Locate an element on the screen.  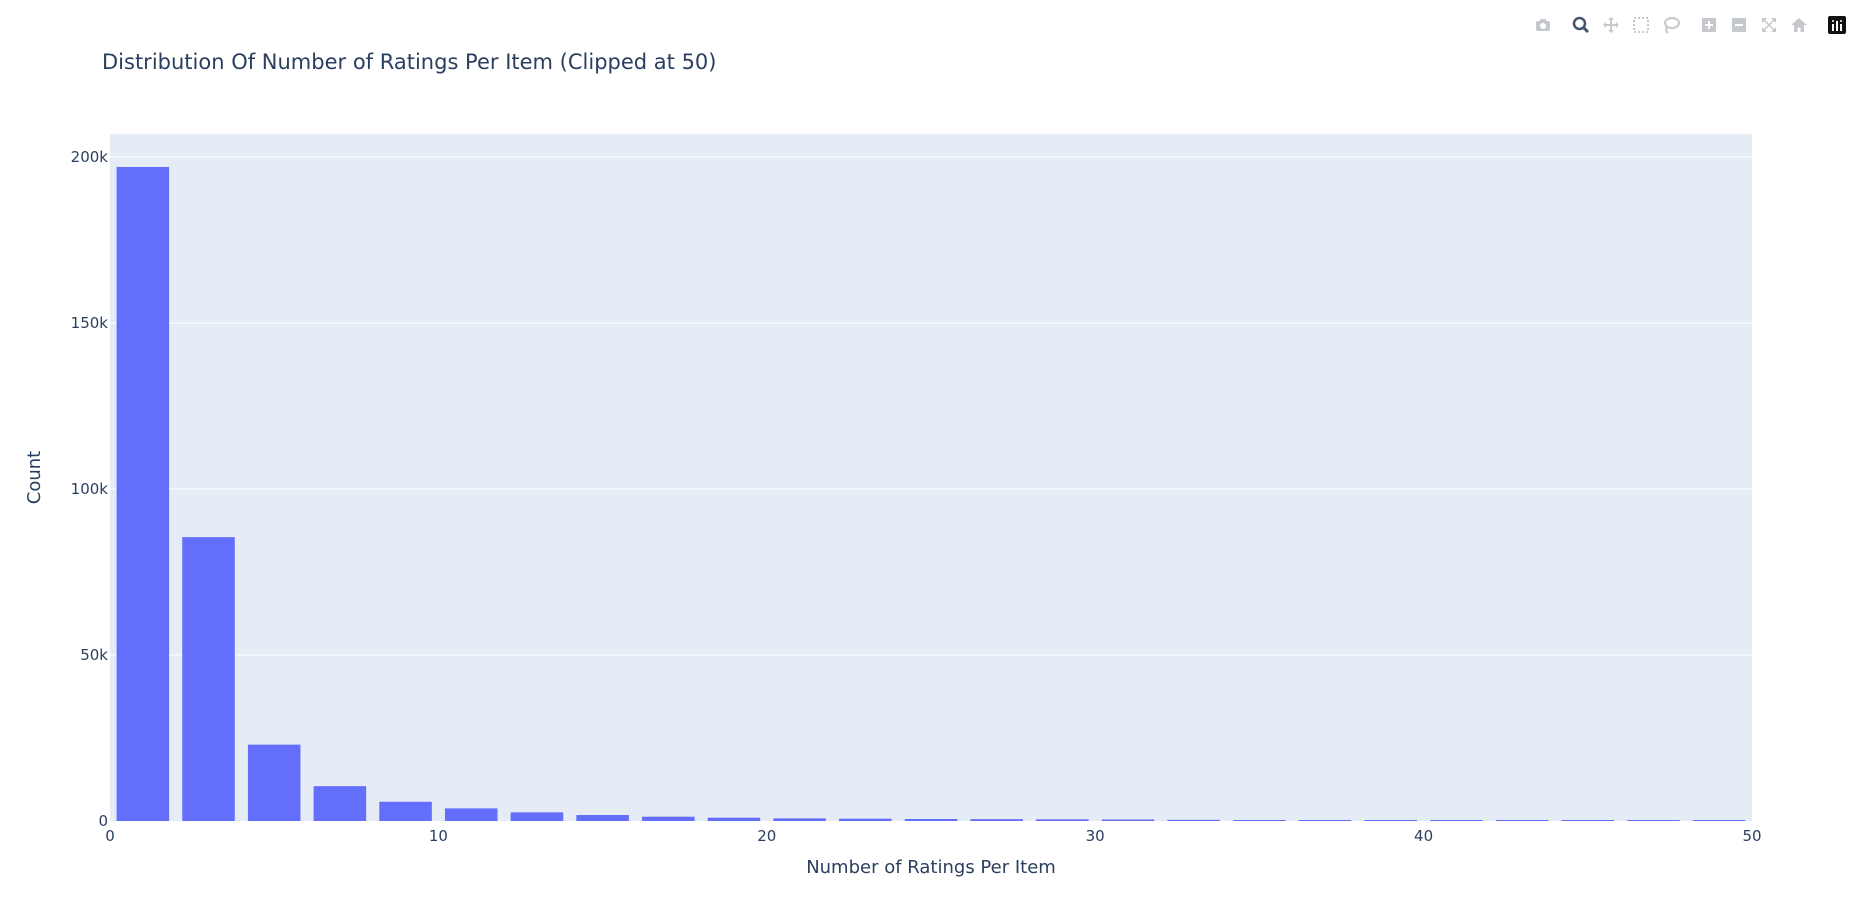
zoom-in-icon is located at coordinates (1709, 25).